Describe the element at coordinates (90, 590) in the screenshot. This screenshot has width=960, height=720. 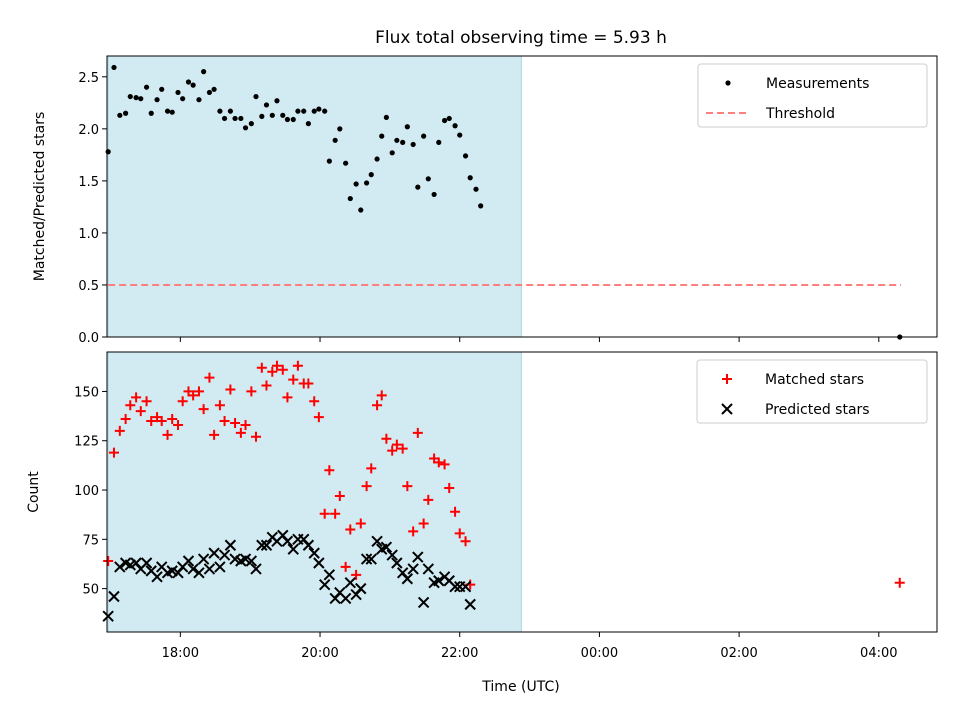
I see `y-tick-label: 50` at that location.